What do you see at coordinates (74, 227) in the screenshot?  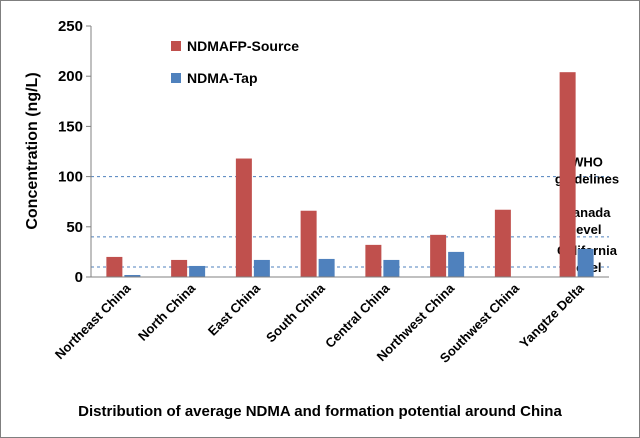 I see `y-tick-label: 50` at bounding box center [74, 227].